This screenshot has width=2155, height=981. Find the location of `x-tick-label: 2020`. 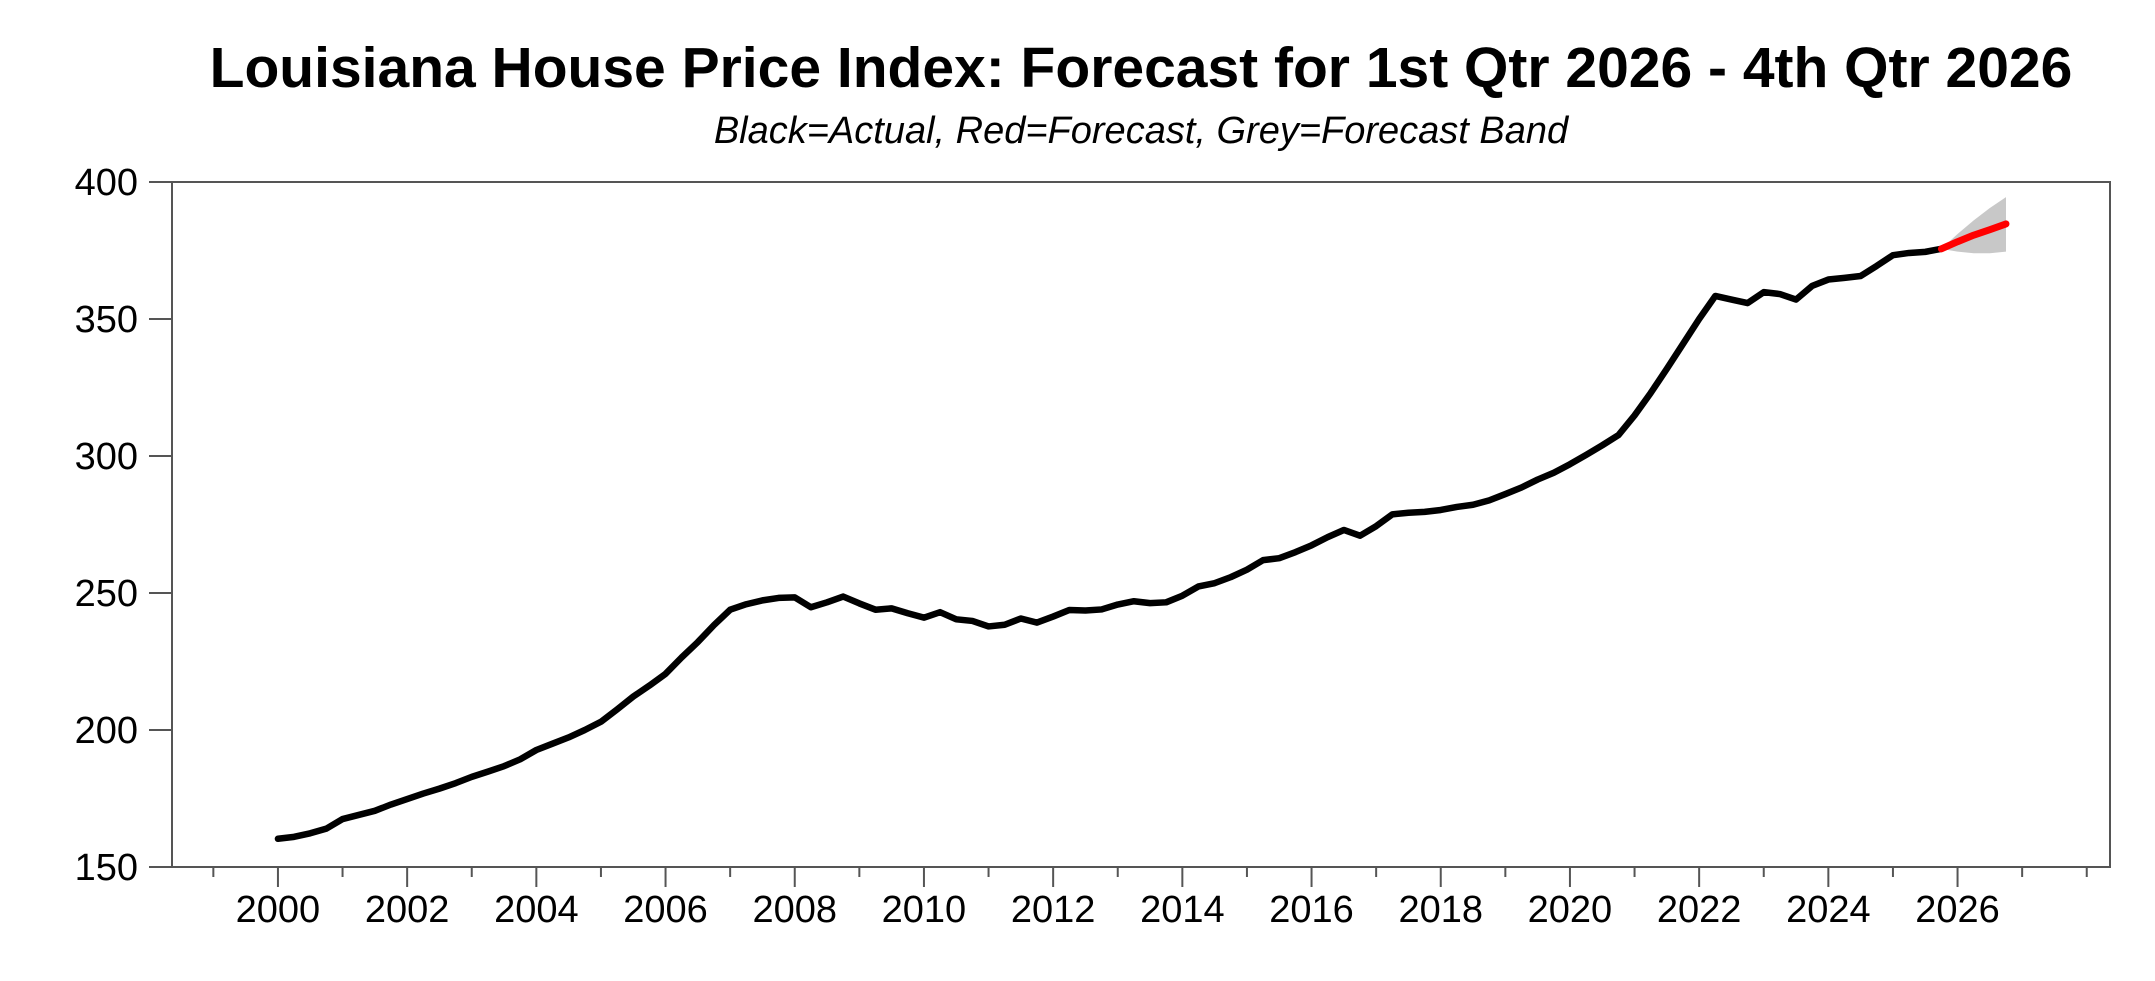

x-tick-label: 2020 is located at coordinates (1570, 910).